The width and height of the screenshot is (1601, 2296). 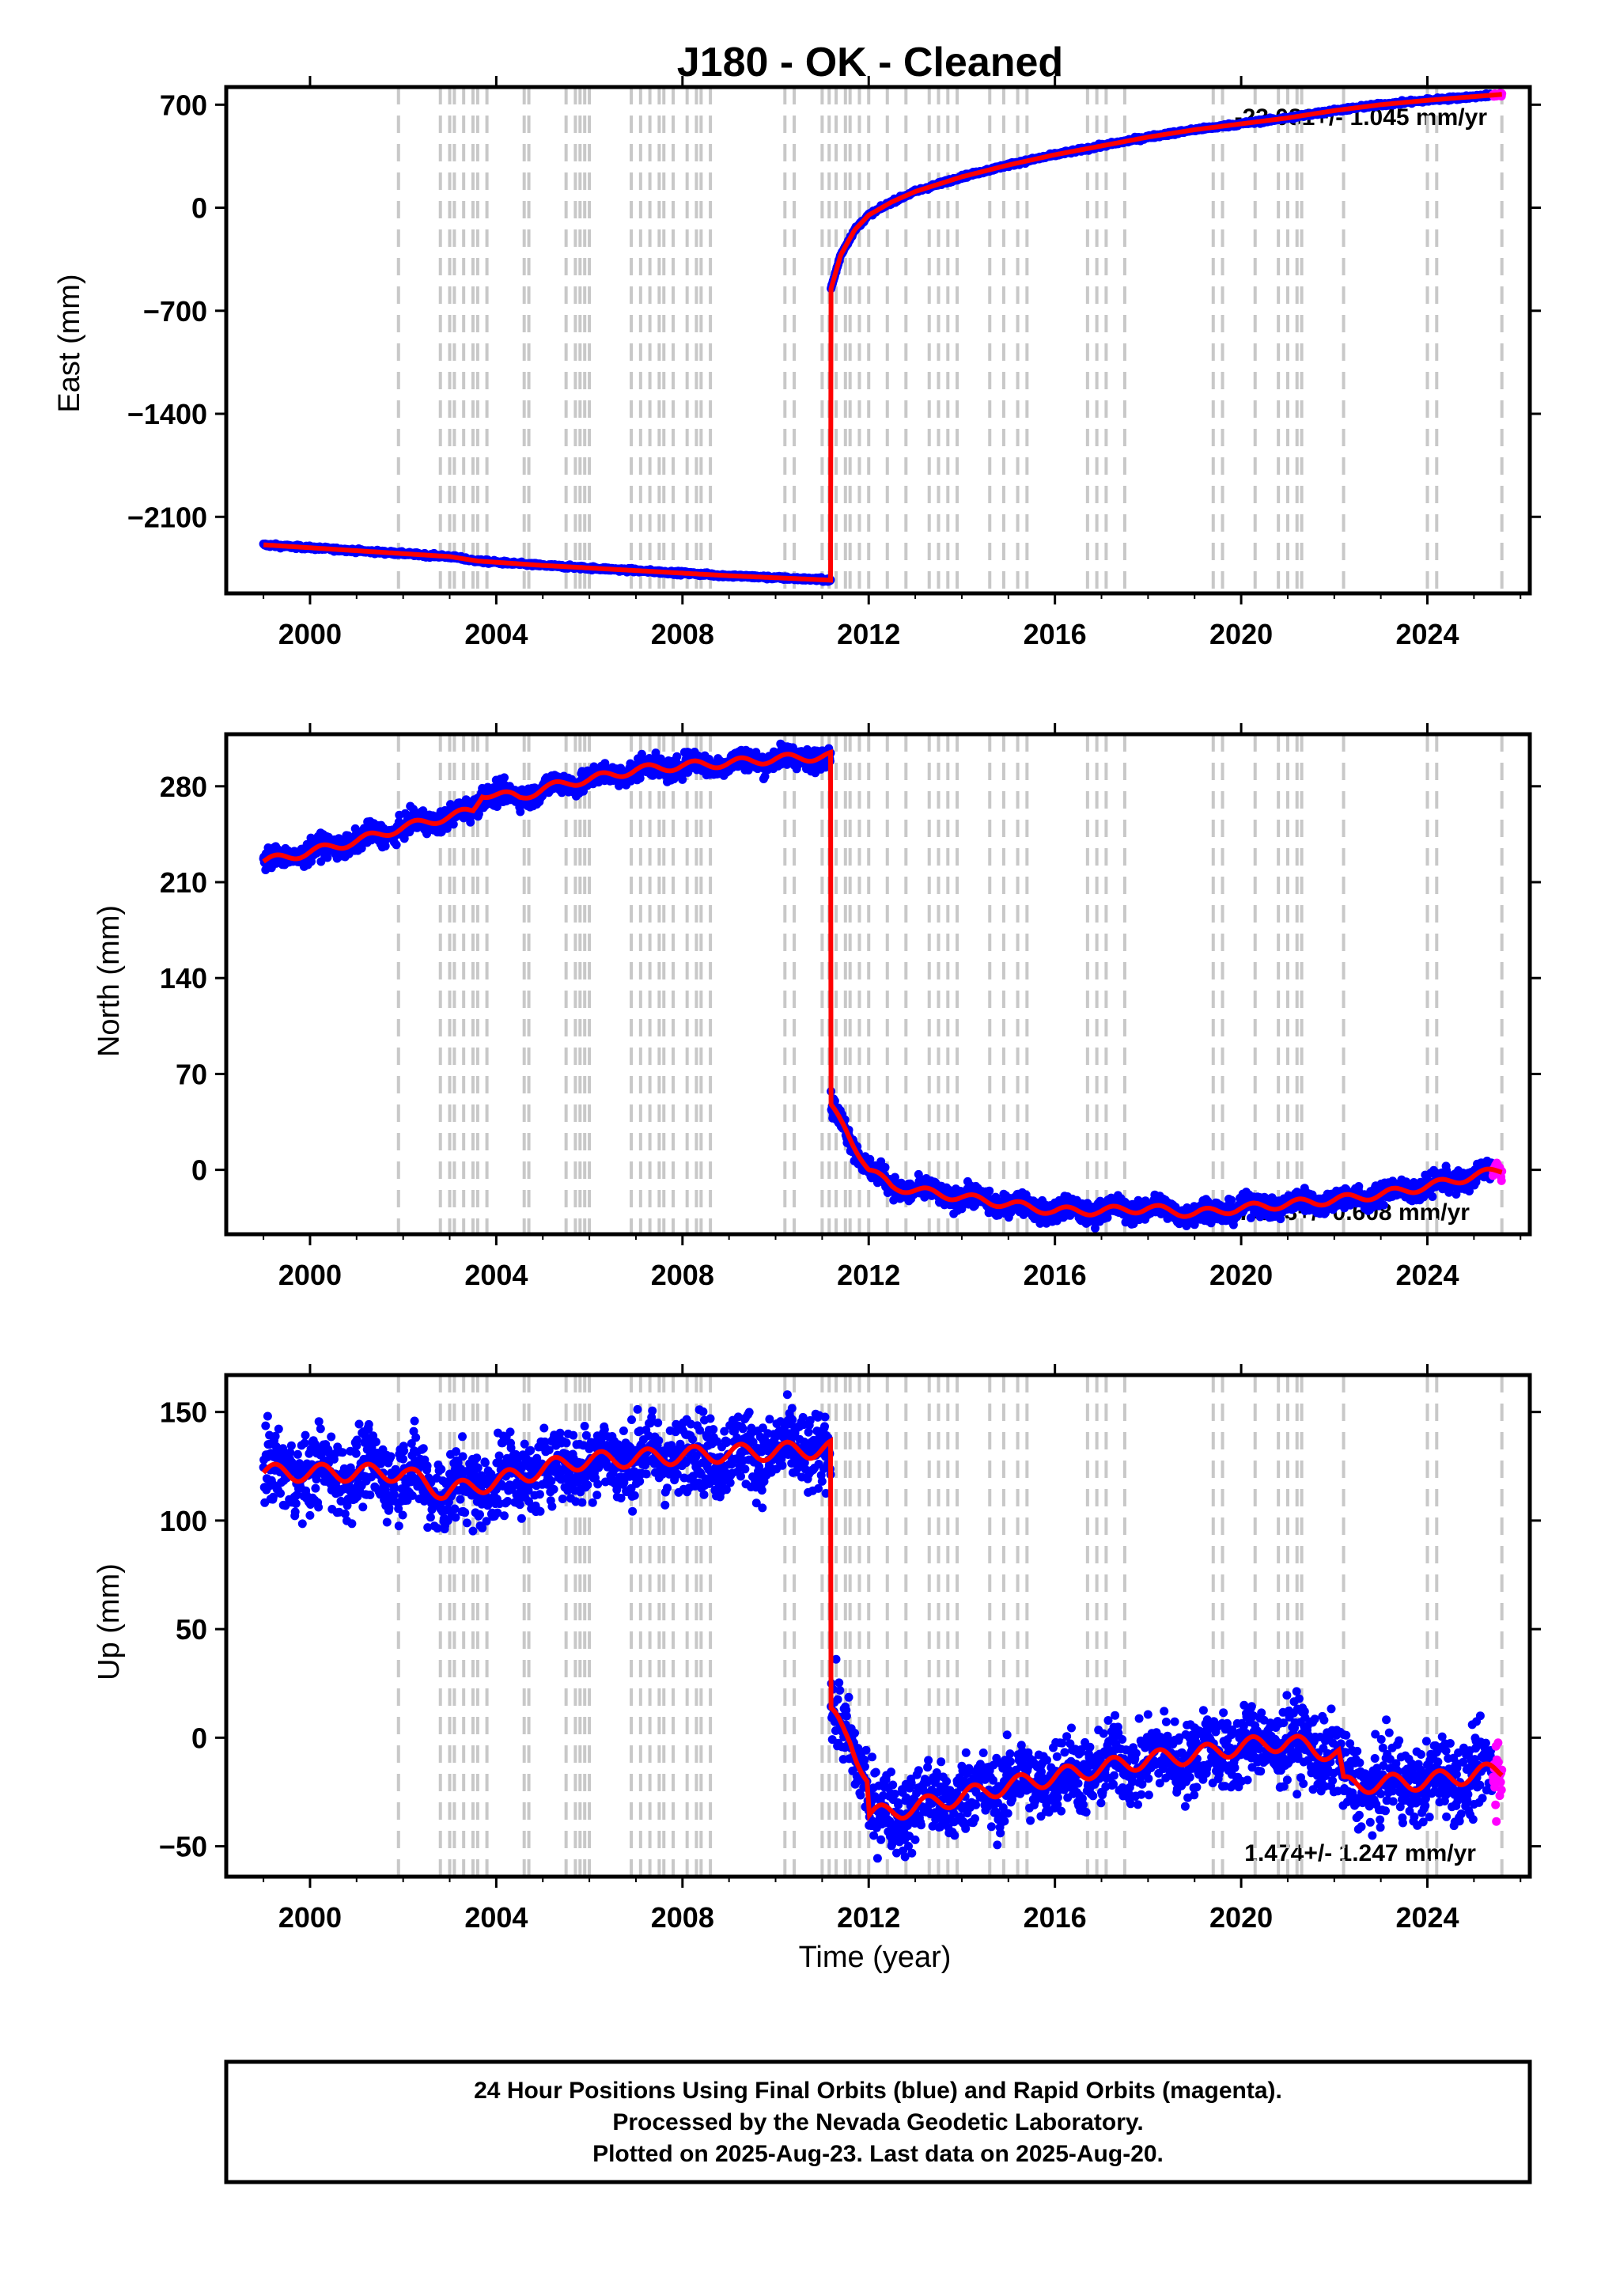 I want to click on x-tick-label: 2000, so click(x=310, y=634).